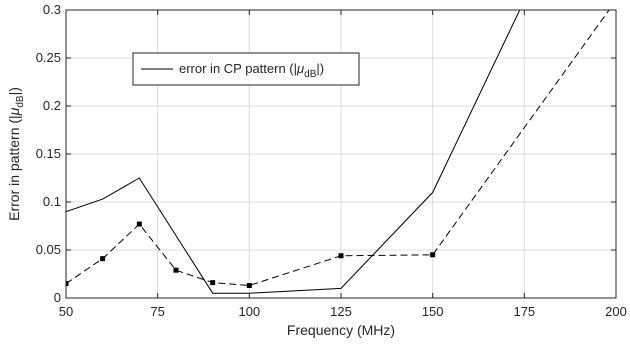 This screenshot has width=630, height=349. Describe the element at coordinates (524, 311) in the screenshot. I see `x-tick-label: 175` at that location.